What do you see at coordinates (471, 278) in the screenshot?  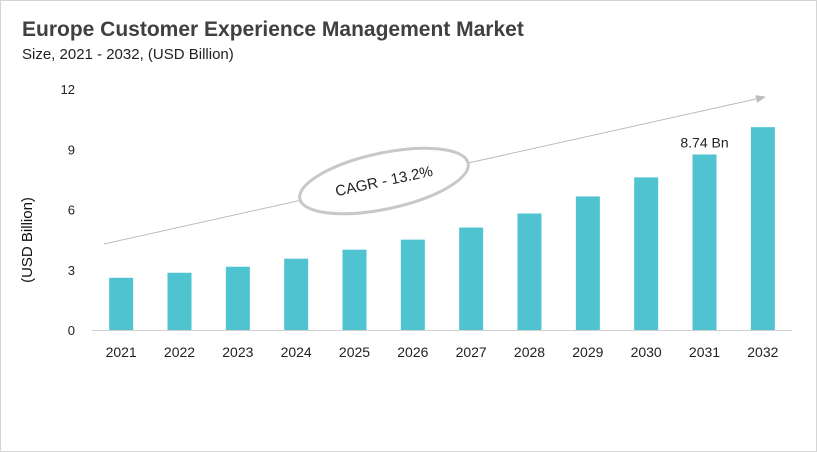 I see `bar-2027` at bounding box center [471, 278].